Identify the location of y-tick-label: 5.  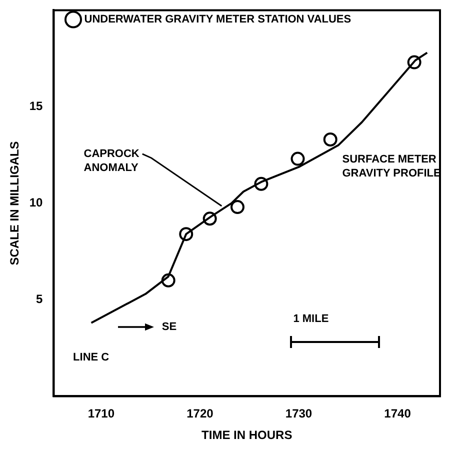
(40, 299).